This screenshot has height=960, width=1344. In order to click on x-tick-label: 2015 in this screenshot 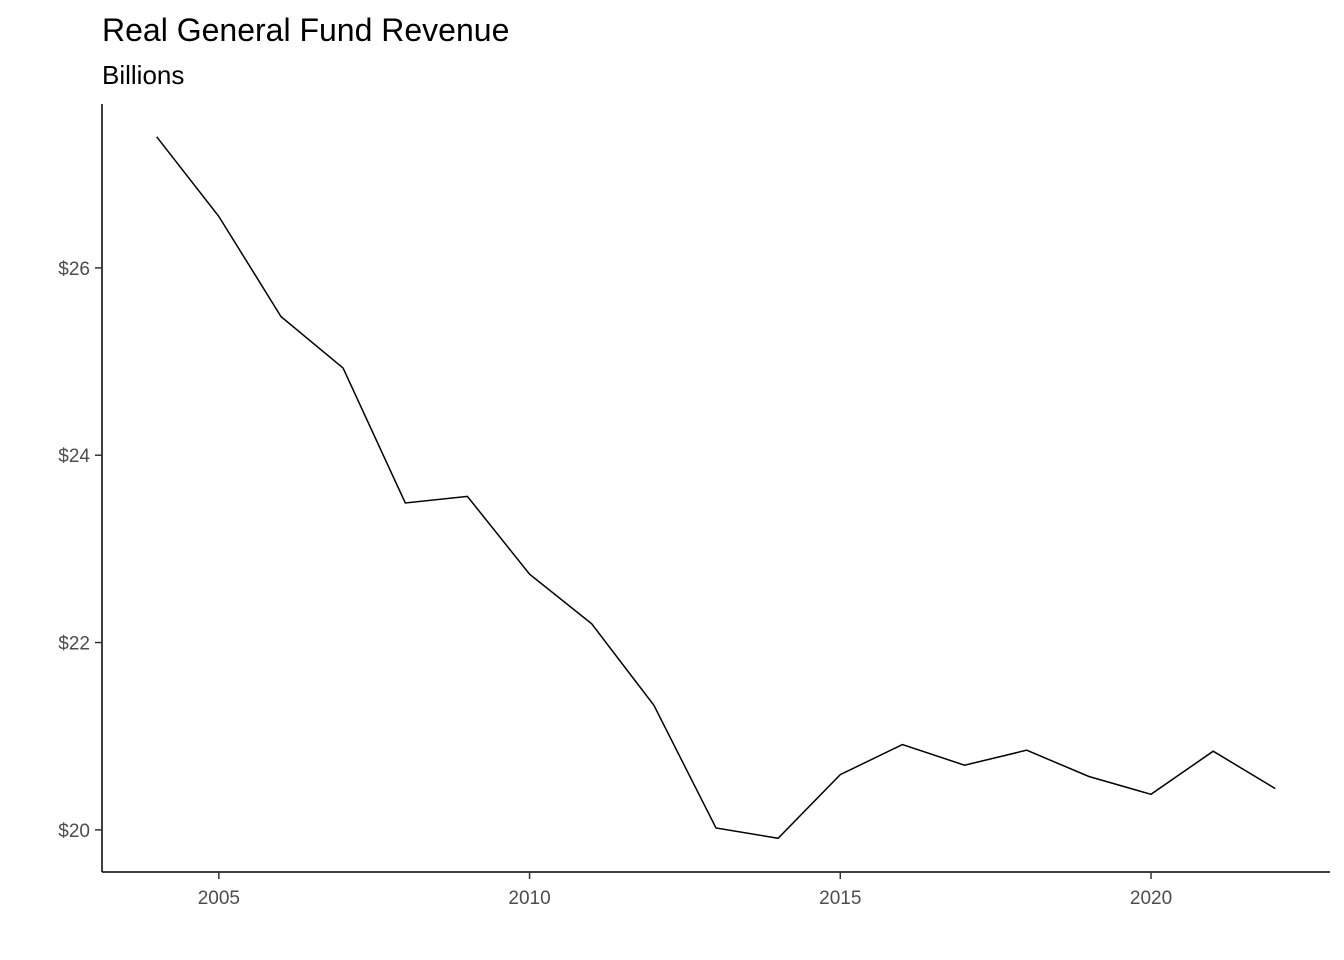, I will do `click(840, 898)`.